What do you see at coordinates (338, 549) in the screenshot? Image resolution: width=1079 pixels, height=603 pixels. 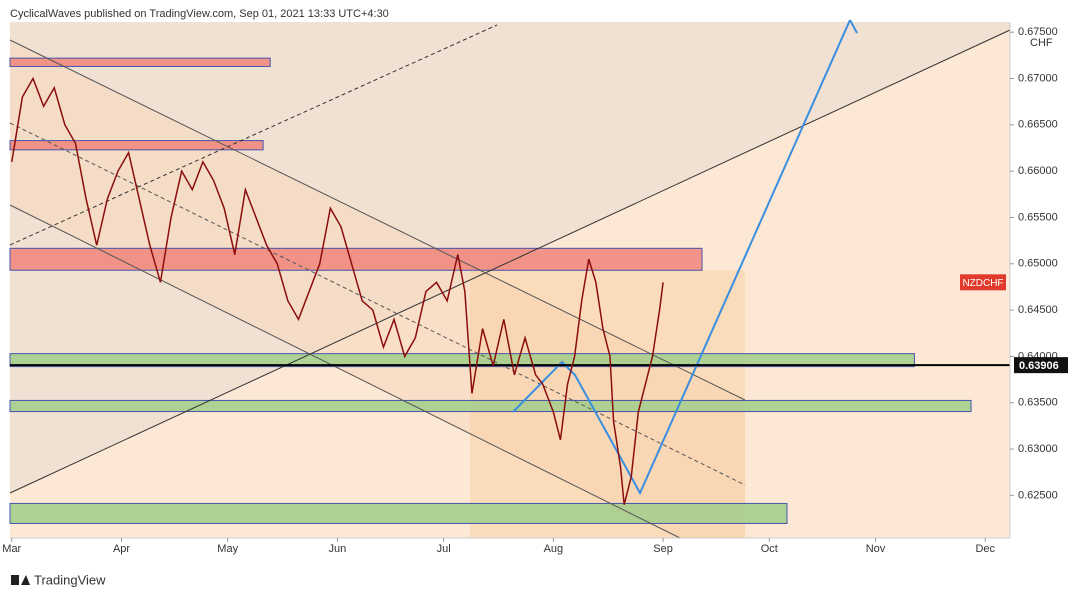 I see `x-tick-label: Jun` at bounding box center [338, 549].